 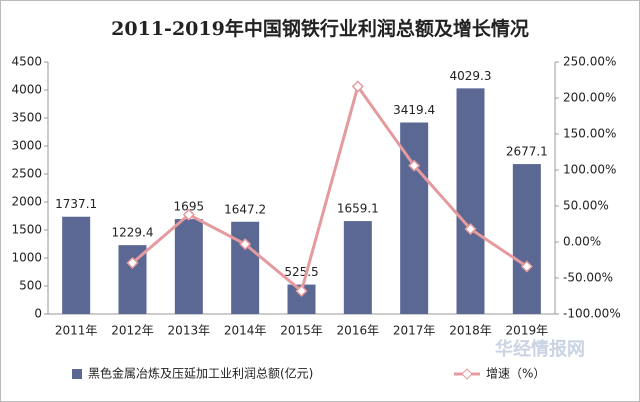 I want to click on y2-tick-label: 50.00%, so click(x=586, y=206).